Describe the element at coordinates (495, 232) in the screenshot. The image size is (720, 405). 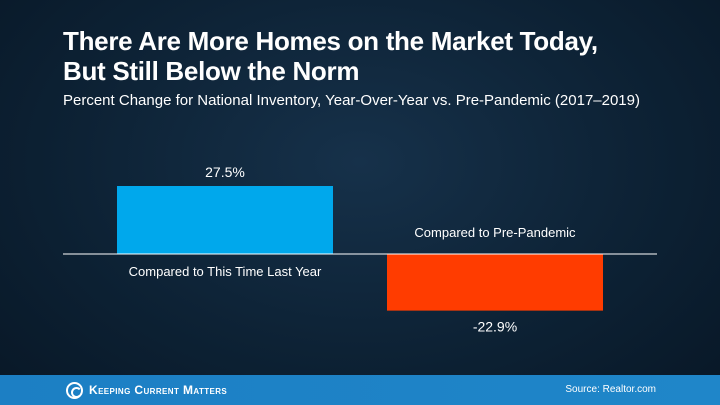
I see `category-label-2: Compared to Pre-Pandemic` at that location.